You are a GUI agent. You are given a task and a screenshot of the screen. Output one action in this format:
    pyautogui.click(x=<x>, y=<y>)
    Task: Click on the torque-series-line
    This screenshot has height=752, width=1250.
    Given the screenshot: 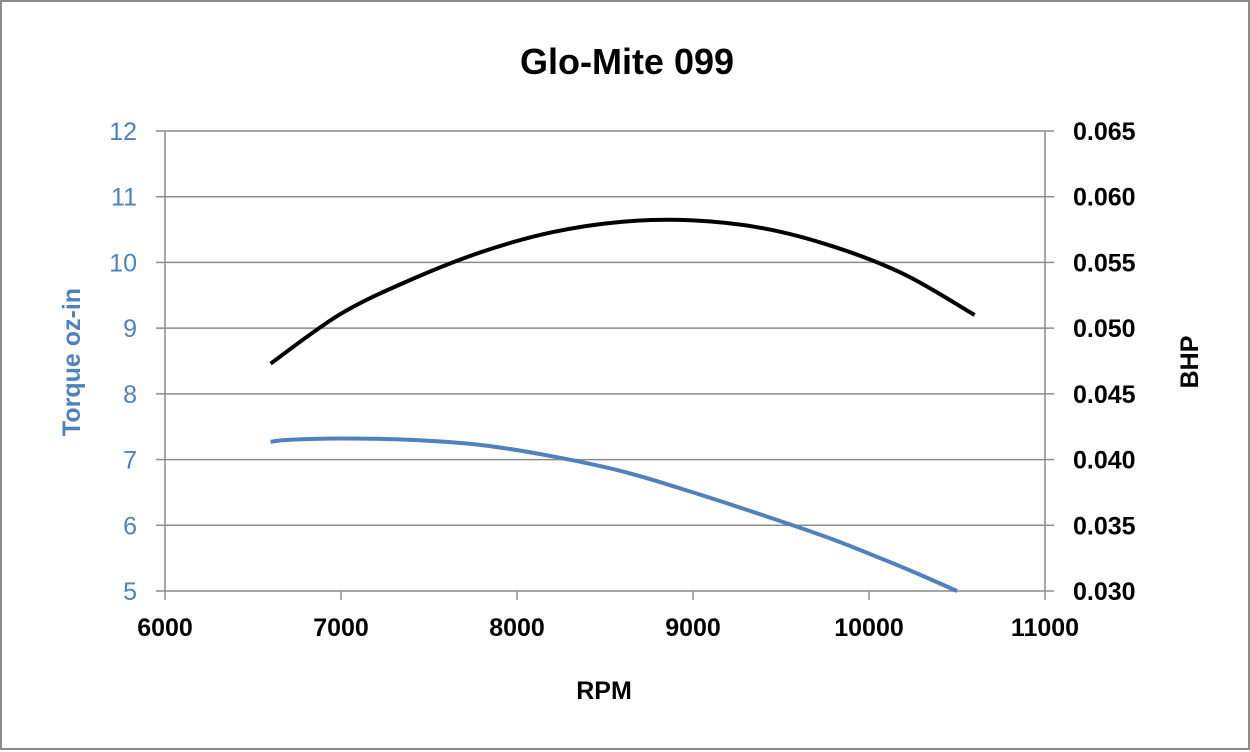 What is the action you would take?
    pyautogui.click(x=614, y=514)
    